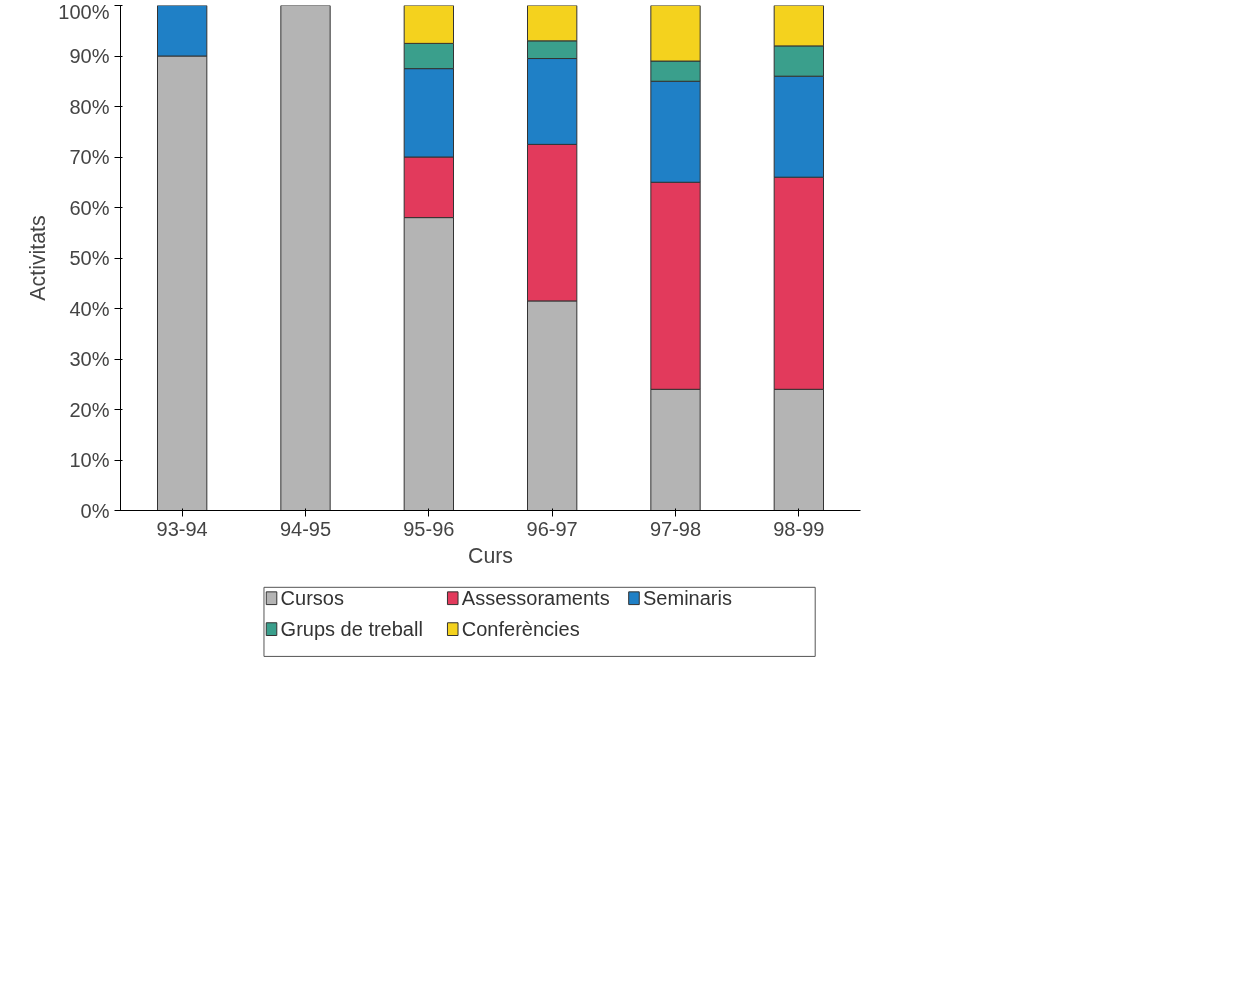  What do you see at coordinates (490, 555) in the screenshot?
I see `x-axis-title: Curs` at bounding box center [490, 555].